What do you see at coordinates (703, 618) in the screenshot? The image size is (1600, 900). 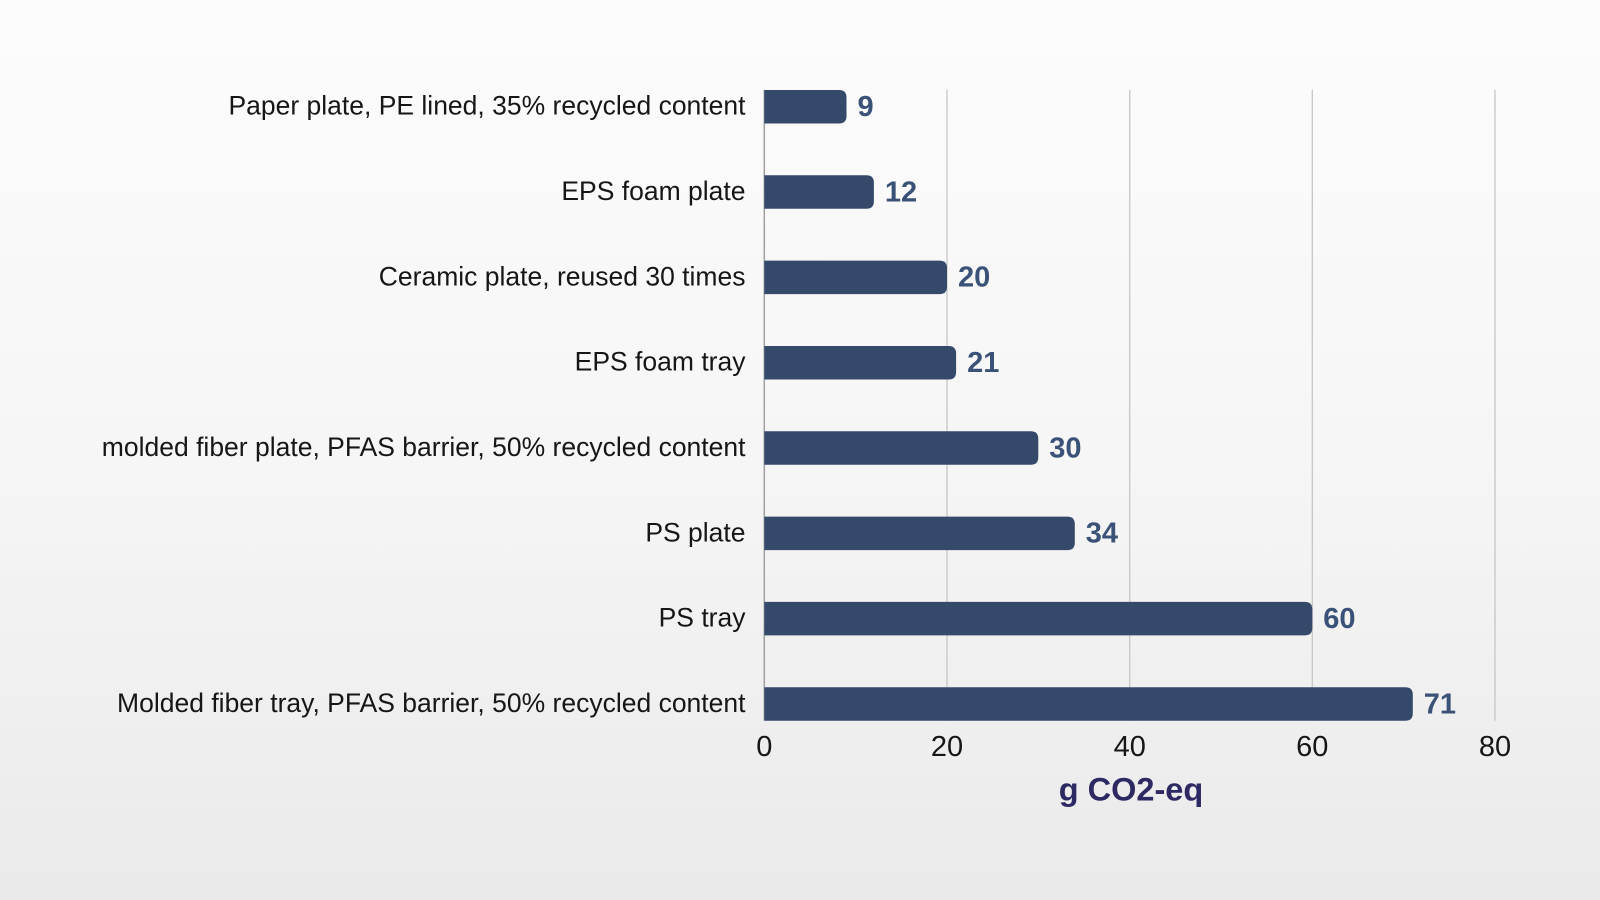 I see `svg-text: PS tray` at bounding box center [703, 618].